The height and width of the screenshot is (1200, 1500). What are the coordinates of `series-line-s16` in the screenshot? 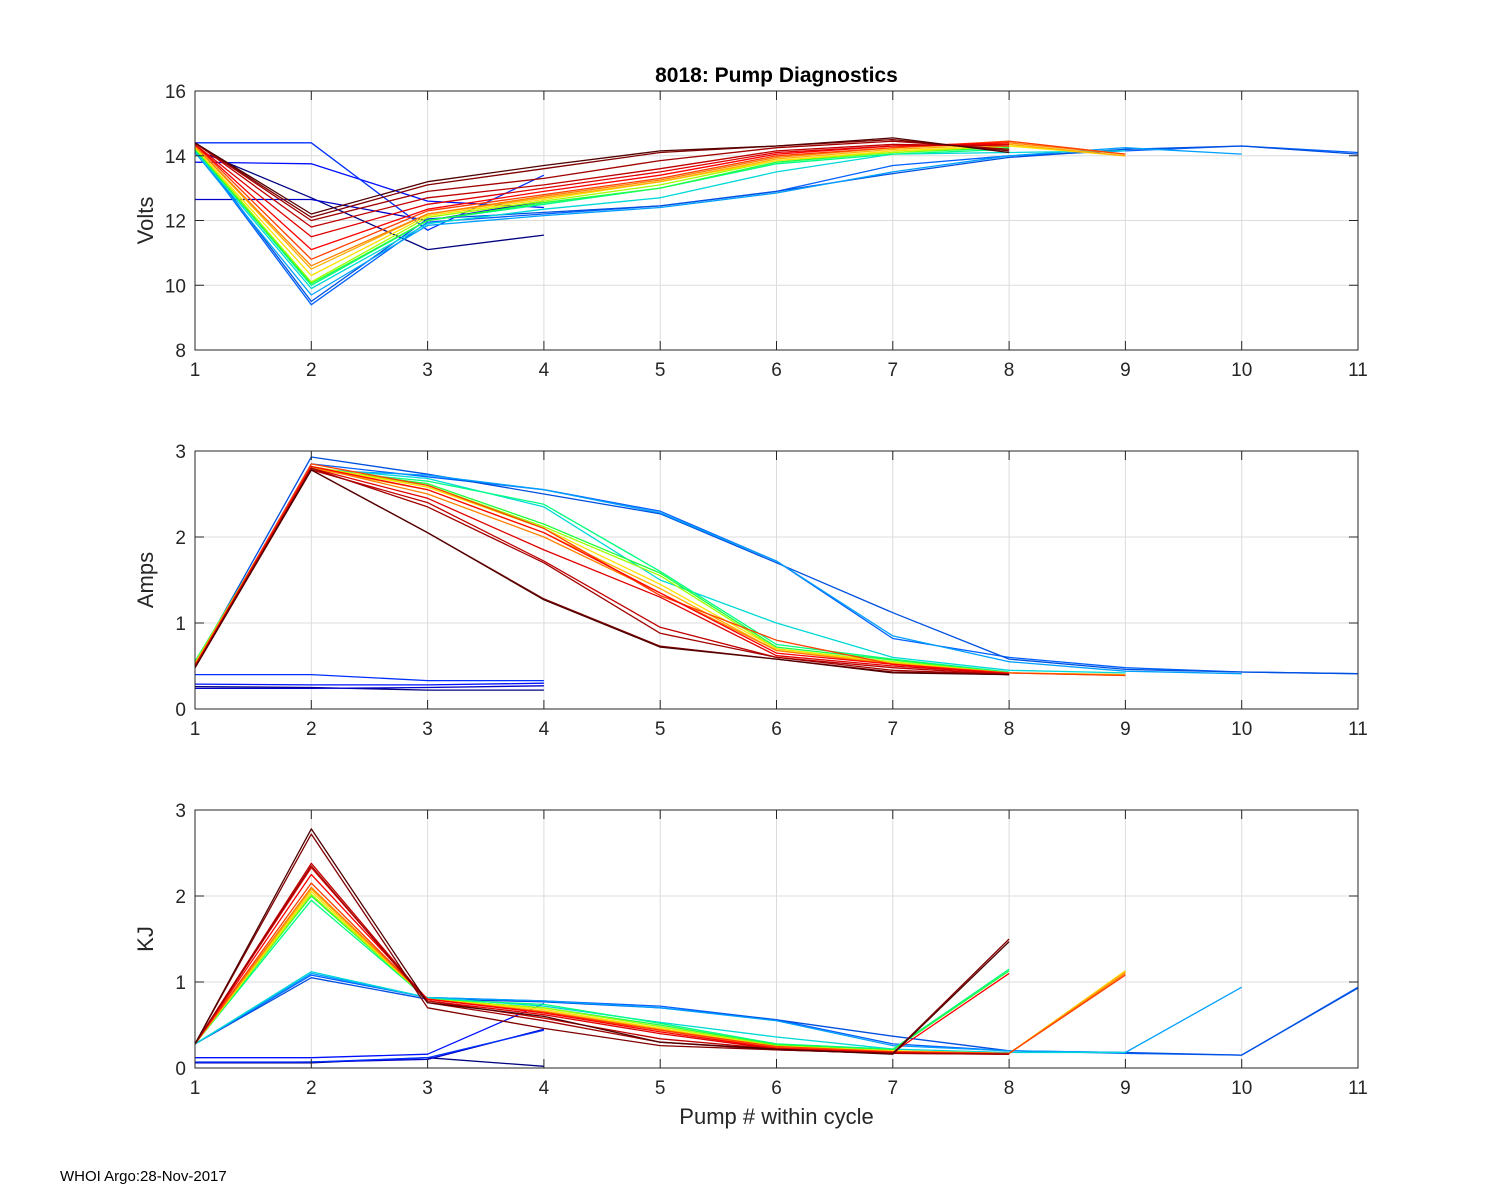 It's located at (602, 570).